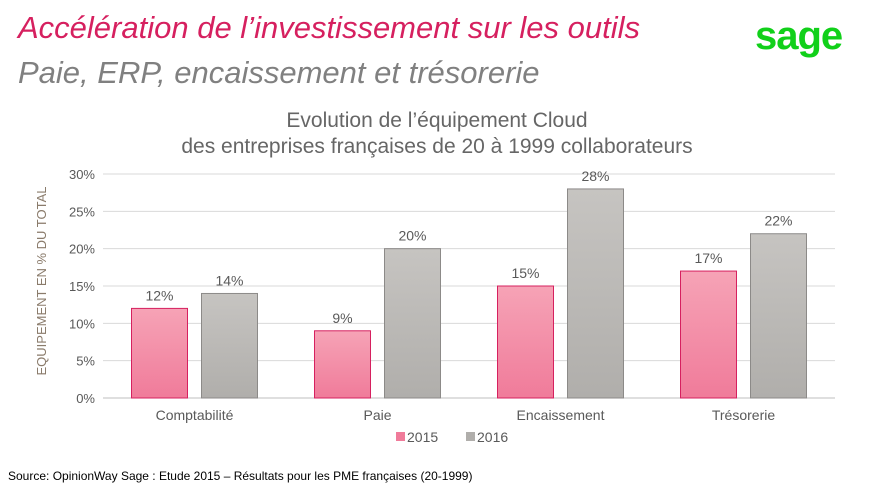 Image resolution: width=883 pixels, height=499 pixels. I want to click on slide-title-line-2: Paie, ERP, encaissement et trésorerie, so click(279, 72).